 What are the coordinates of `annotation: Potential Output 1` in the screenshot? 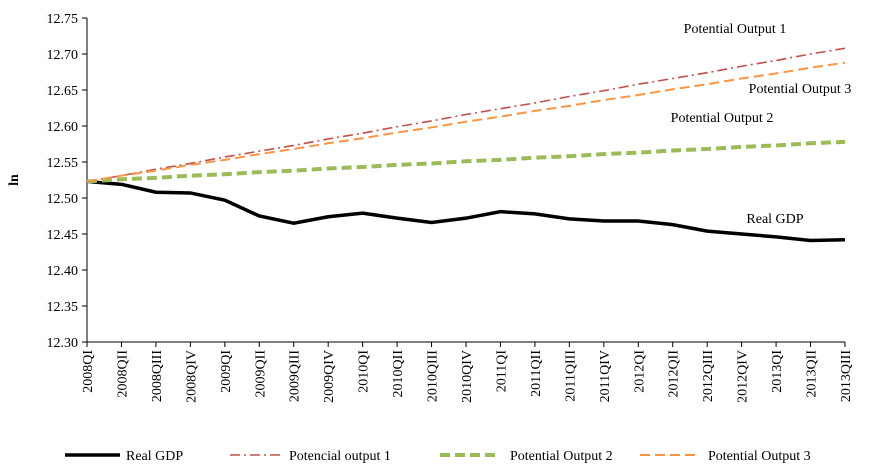 It's located at (735, 29).